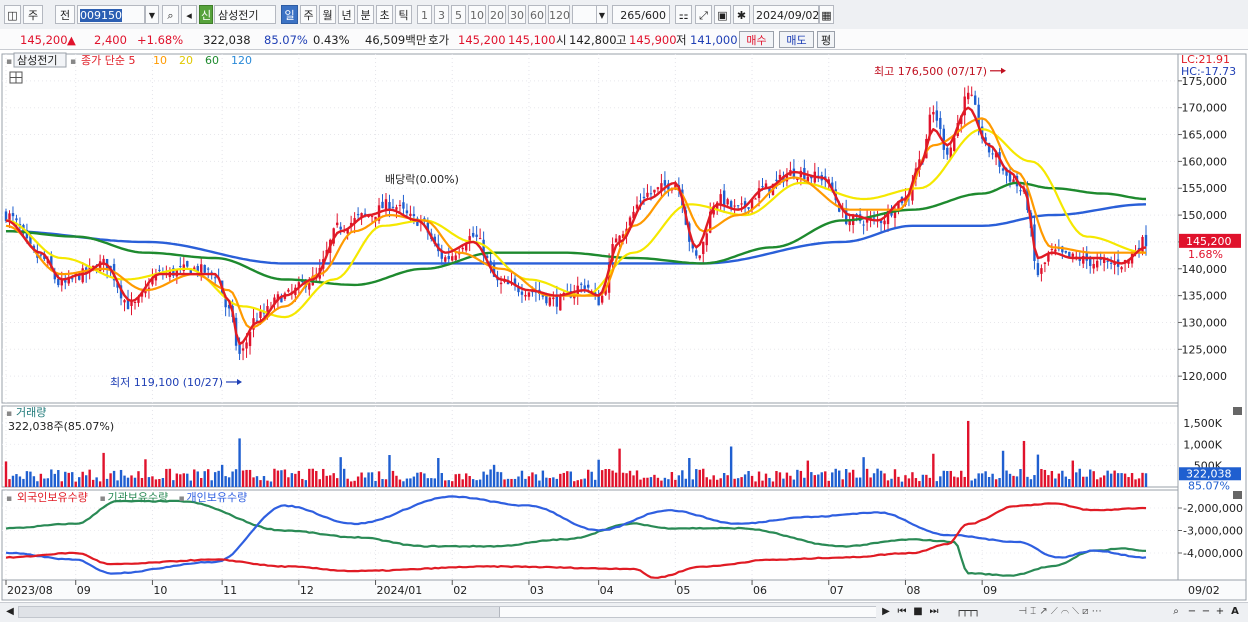  Describe the element at coordinates (624, 39) in the screenshot. I see `quote-bar` at that location.